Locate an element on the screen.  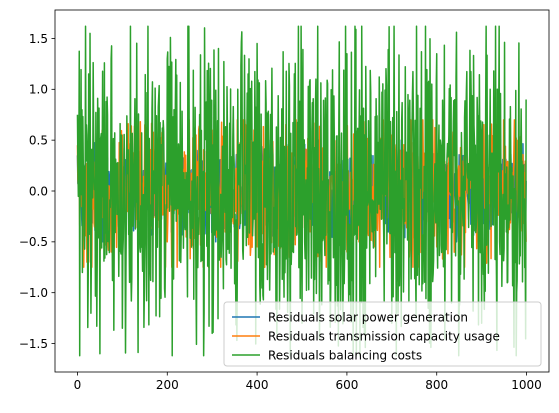
x-tick-label: 600 is located at coordinates (346, 385).